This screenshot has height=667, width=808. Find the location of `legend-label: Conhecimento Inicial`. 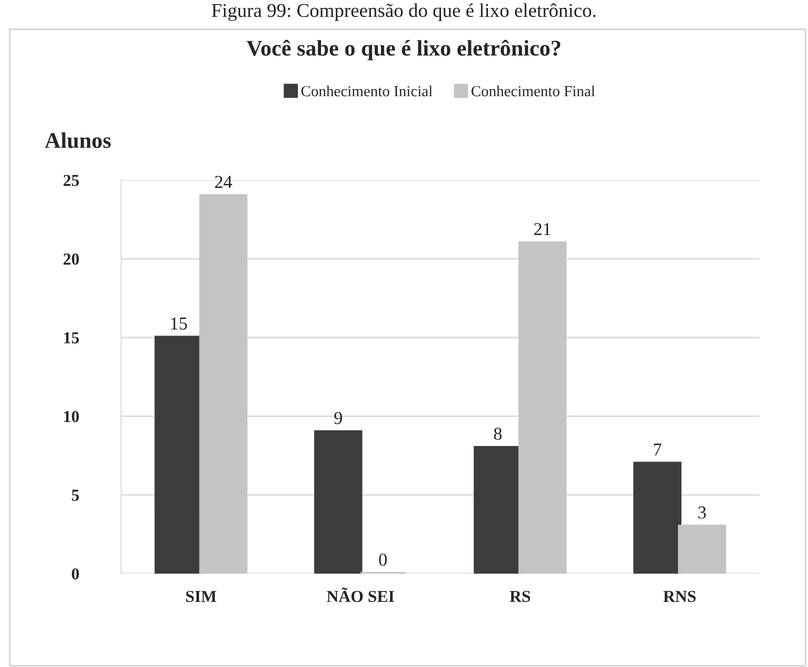

legend-label: Conhecimento Inicial is located at coordinates (366, 91).